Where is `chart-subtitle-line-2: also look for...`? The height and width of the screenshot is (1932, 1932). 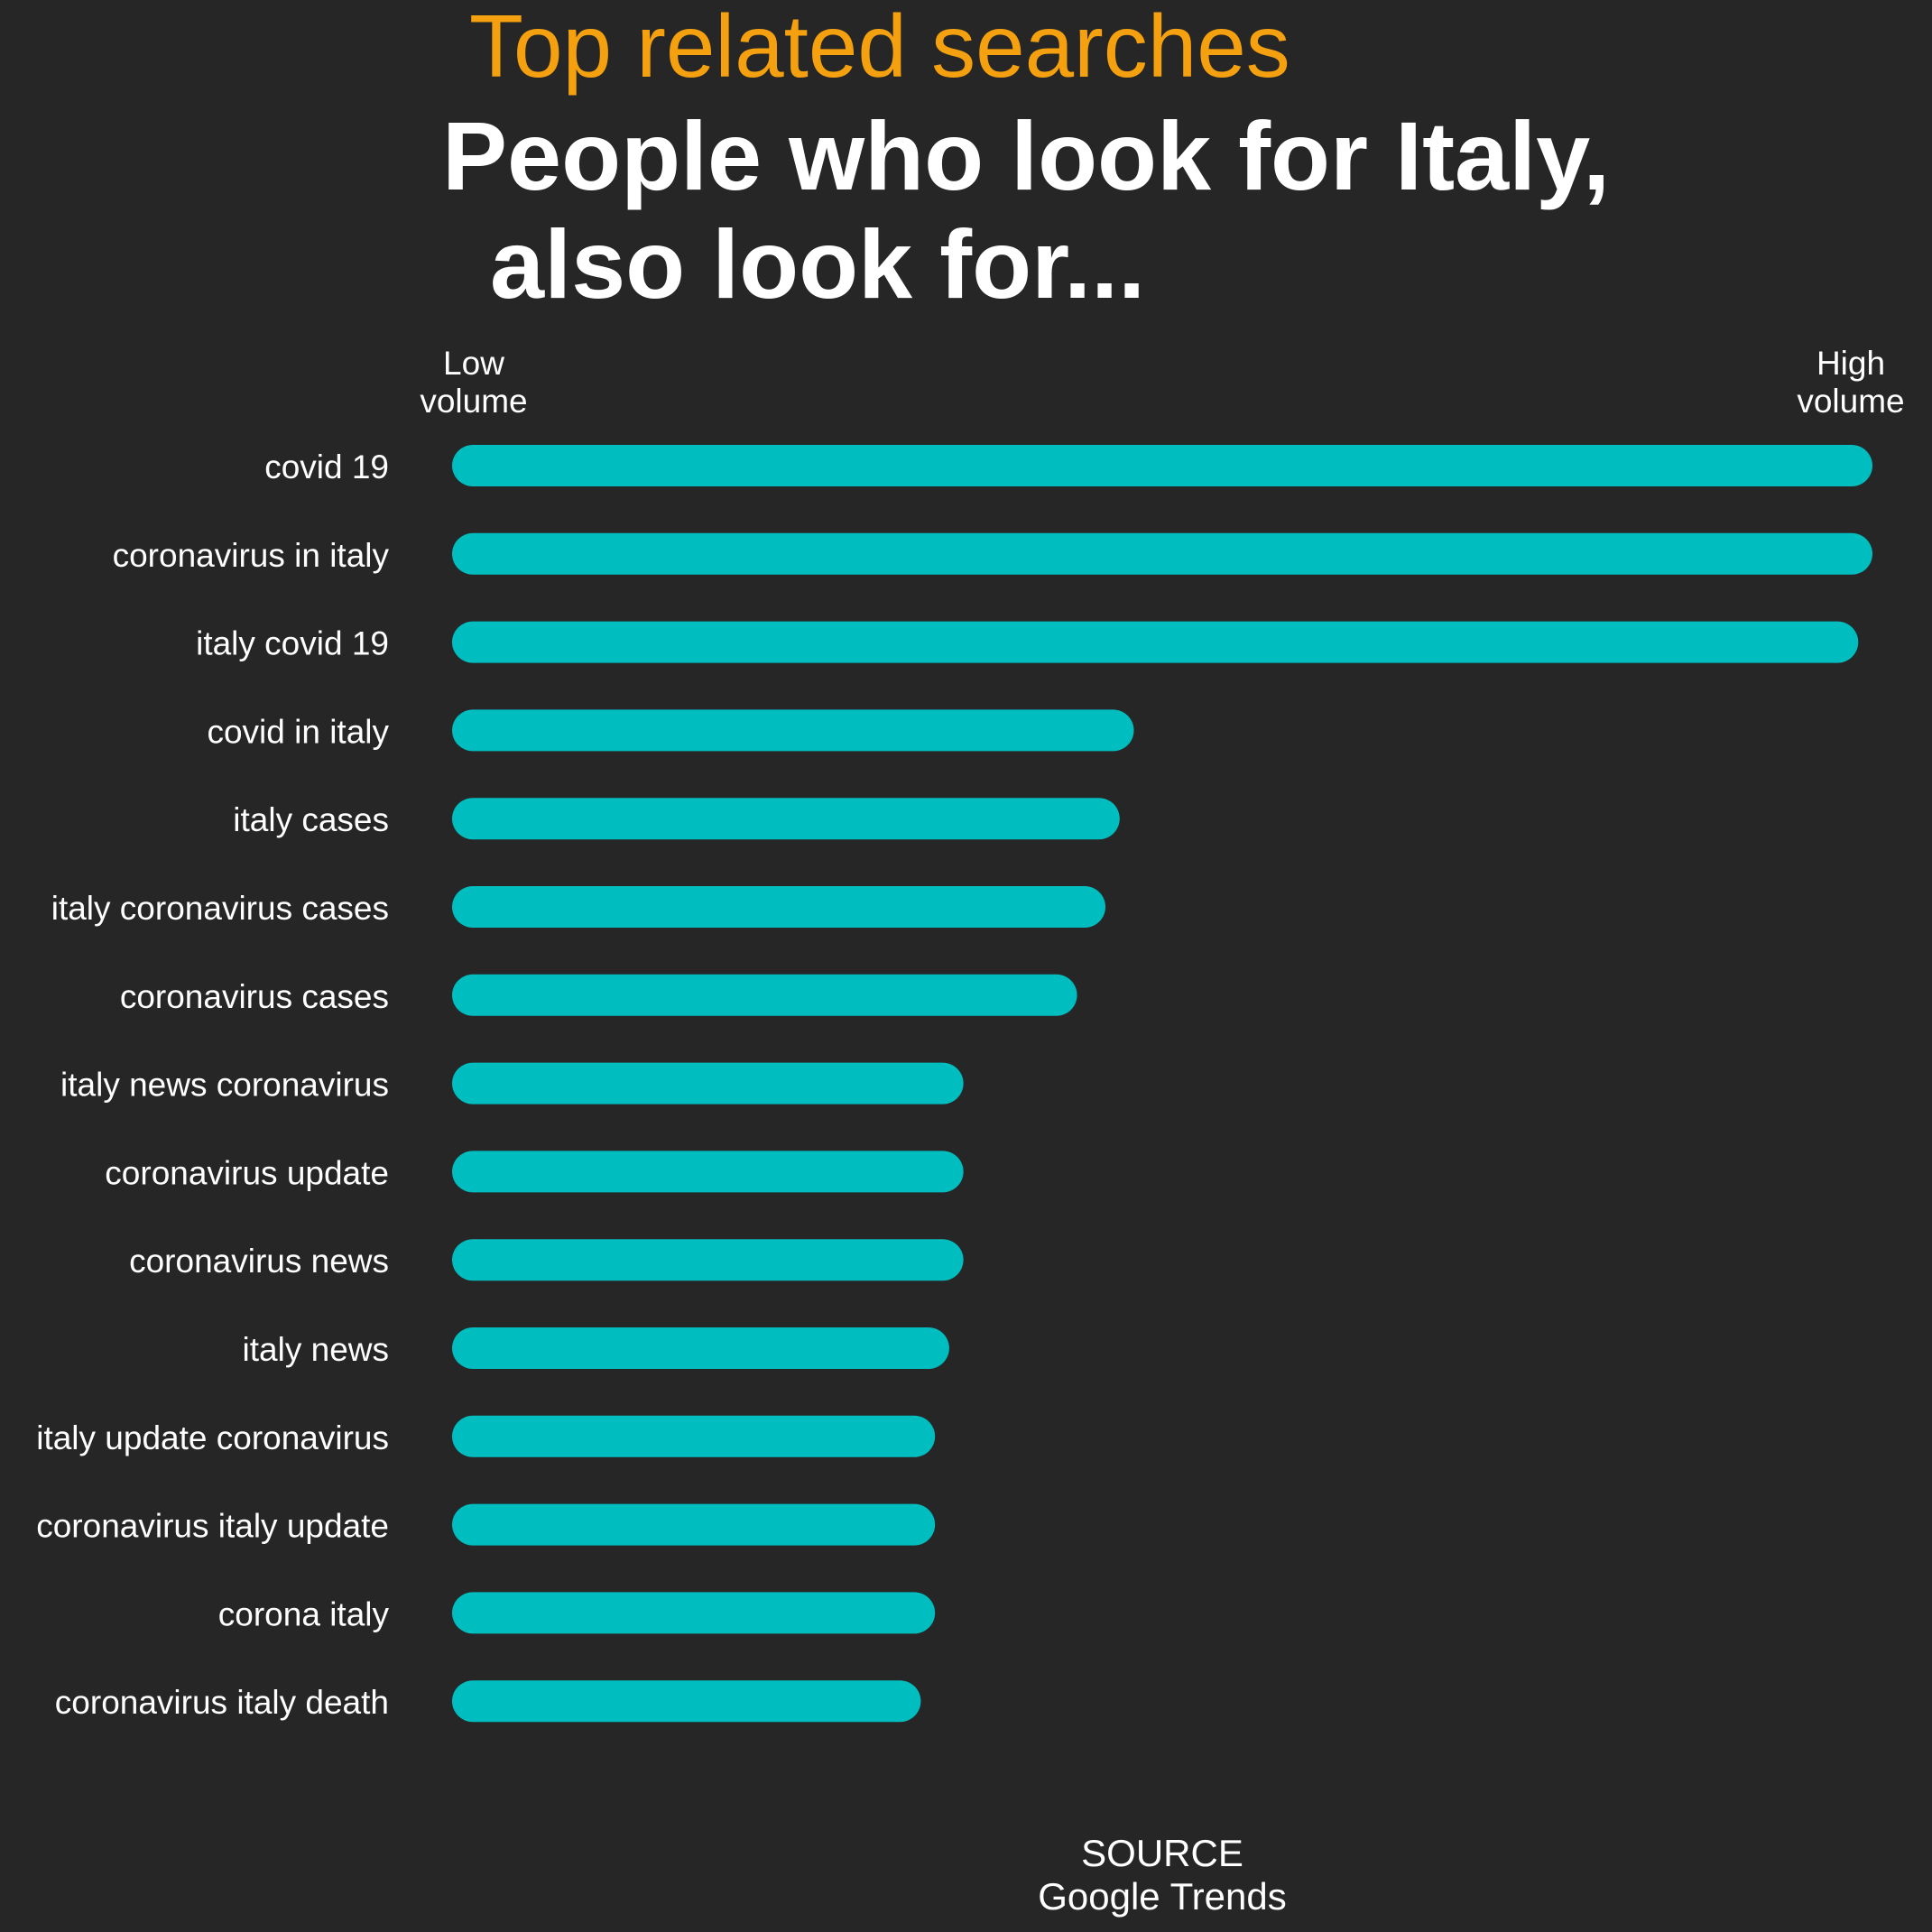
chart-subtitle-line-2: also look for... is located at coordinates (817, 264).